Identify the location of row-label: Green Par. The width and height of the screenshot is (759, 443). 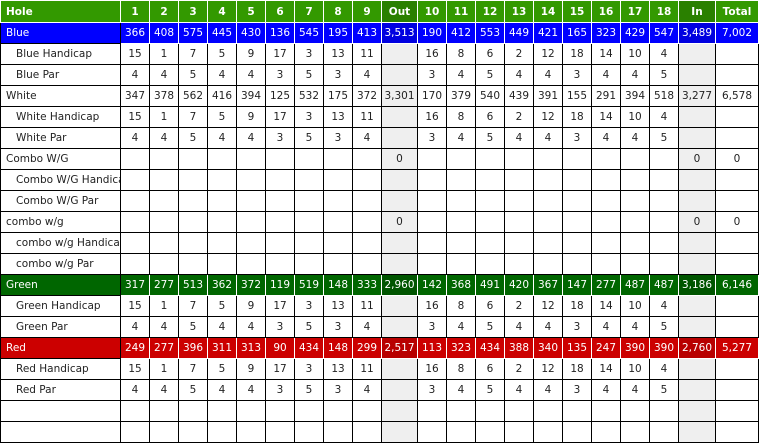
(60, 327).